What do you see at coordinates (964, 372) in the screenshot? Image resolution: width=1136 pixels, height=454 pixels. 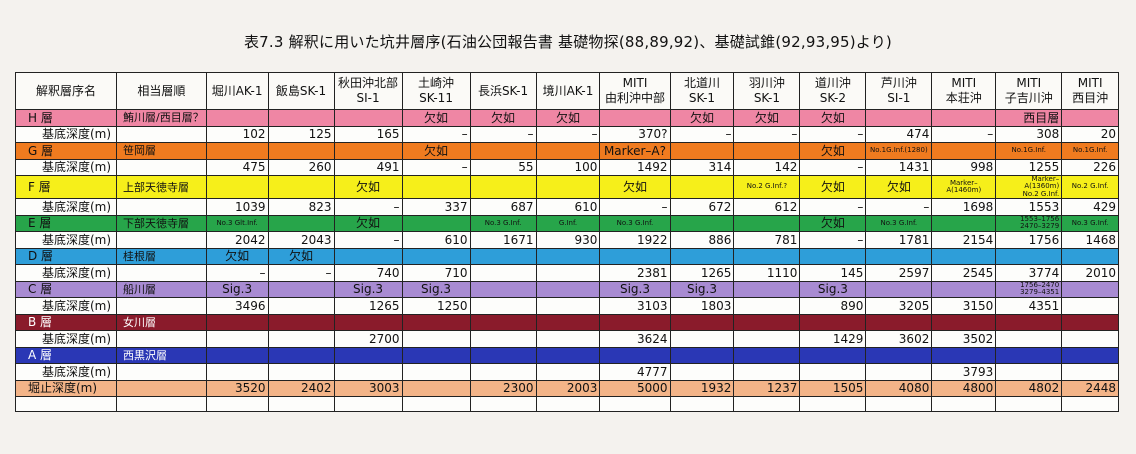 I see `table-cell: 3793` at bounding box center [964, 372].